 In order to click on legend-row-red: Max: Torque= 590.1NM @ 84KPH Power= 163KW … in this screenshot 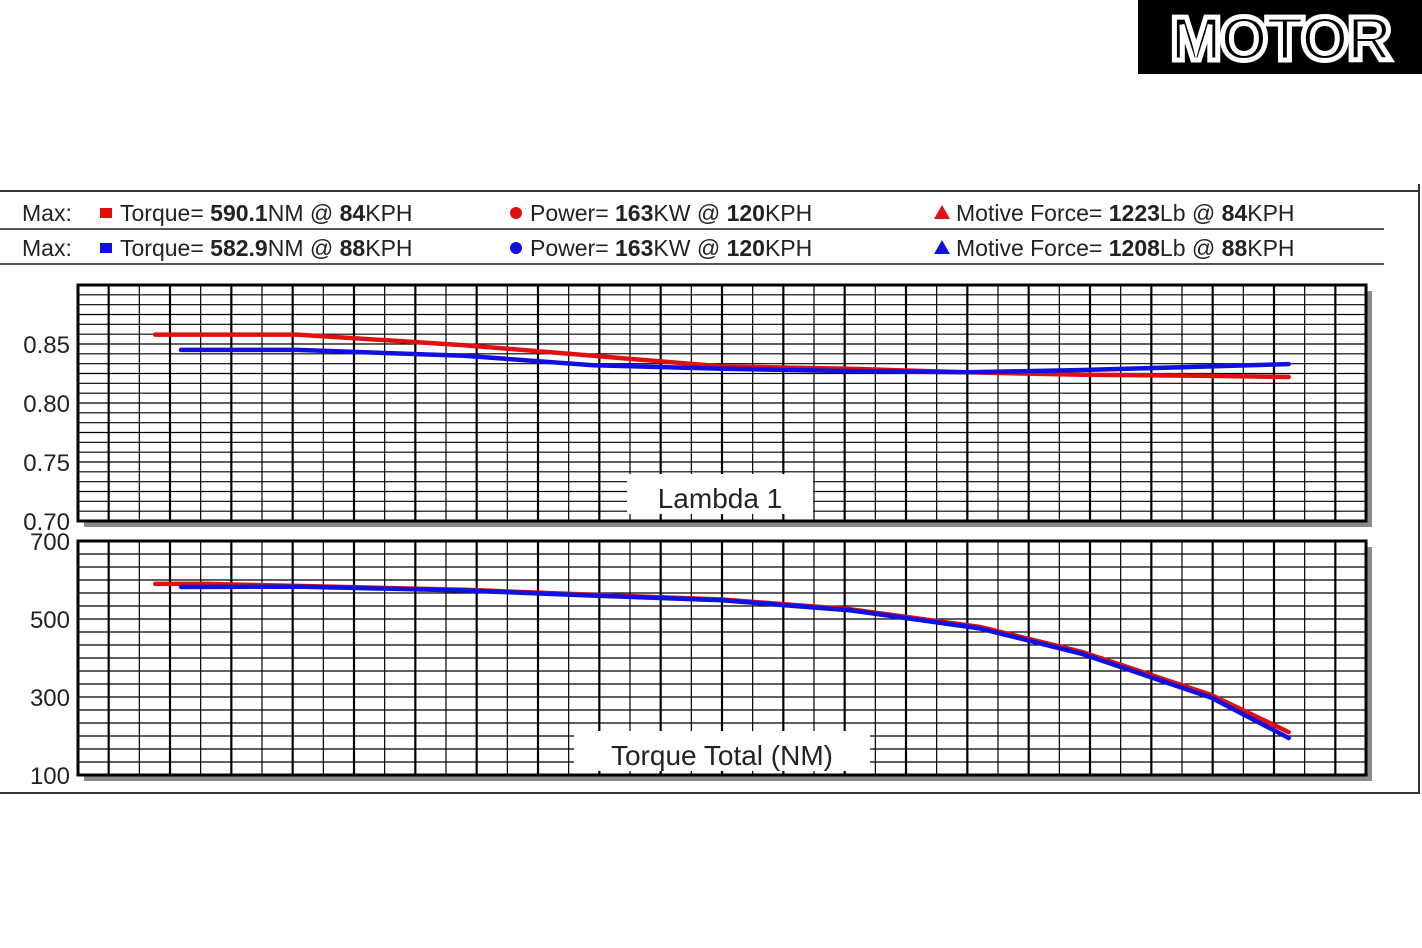, I will do `click(692, 213)`.